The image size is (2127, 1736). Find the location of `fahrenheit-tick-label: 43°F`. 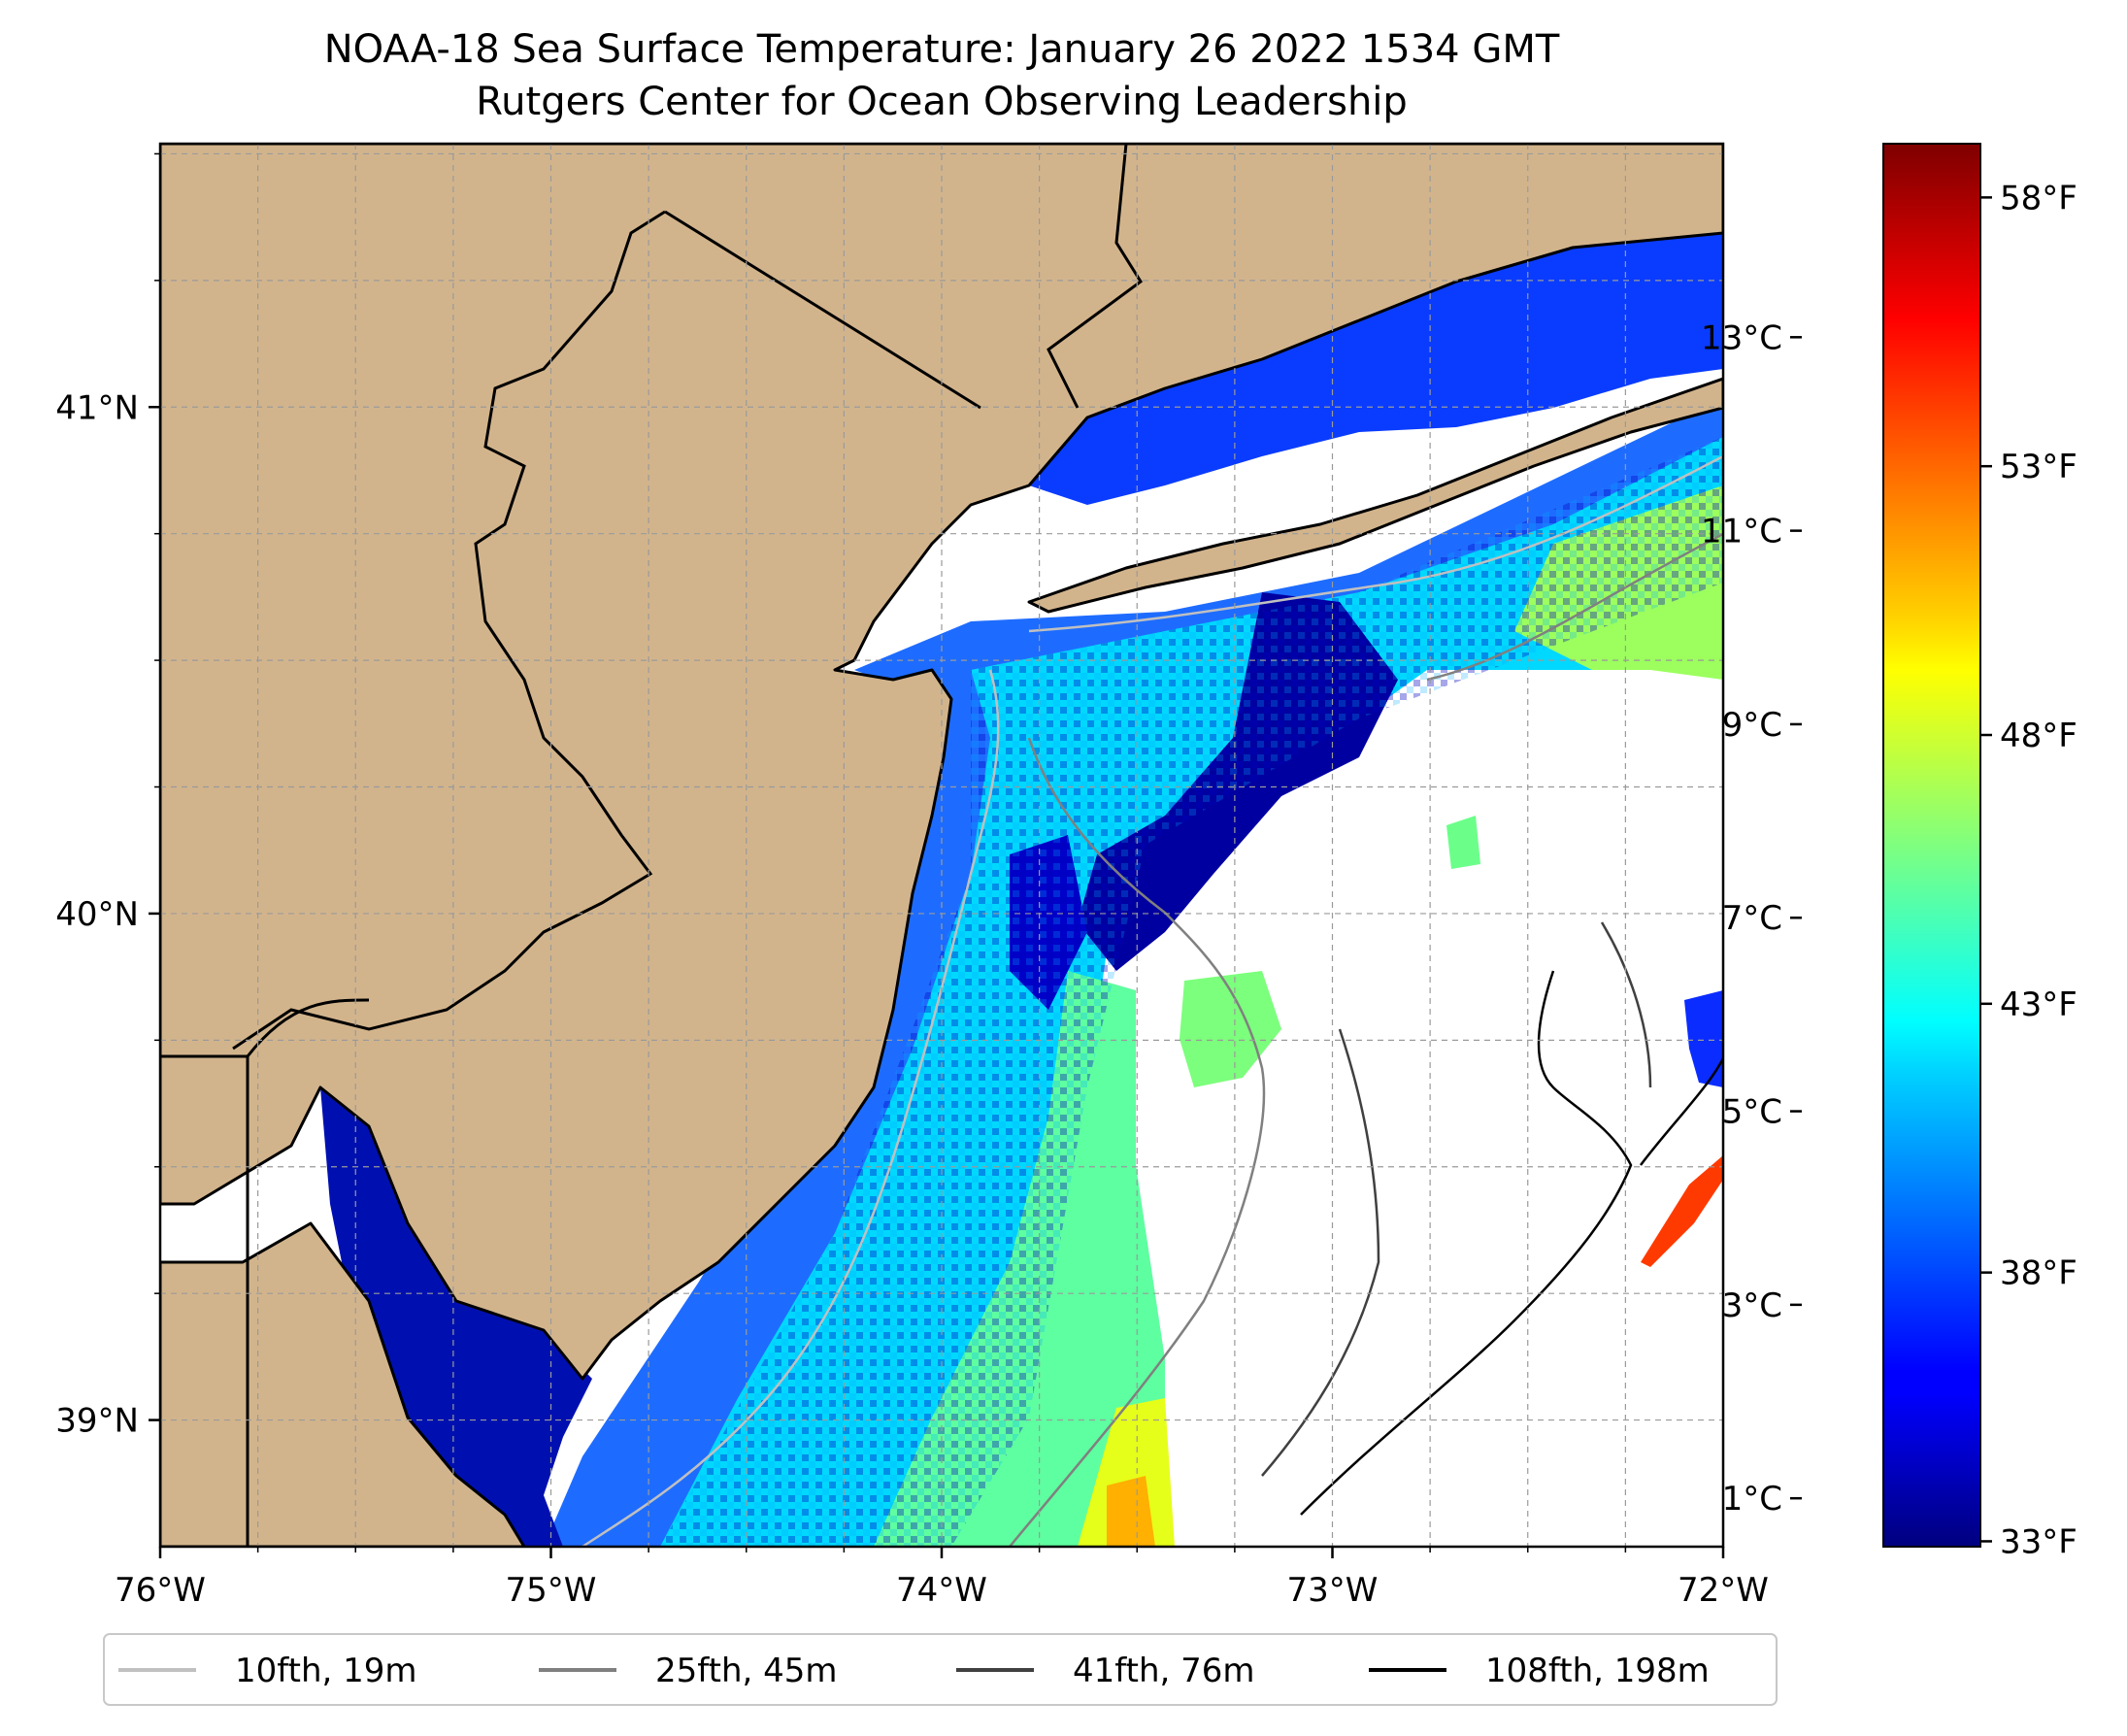

fahrenheit-tick-label: 43°F is located at coordinates (2039, 1005).